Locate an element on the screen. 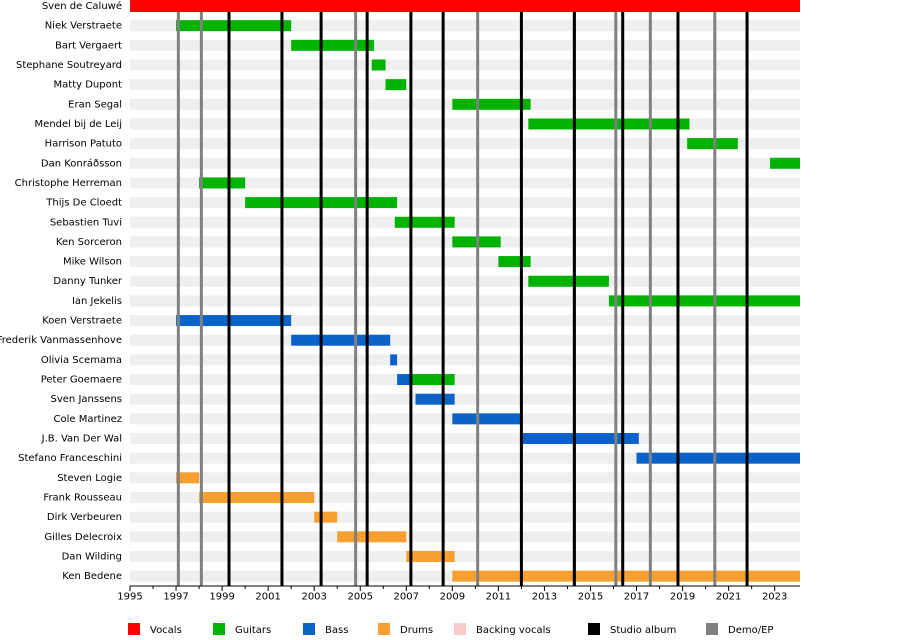 The width and height of the screenshot is (900, 640). member-name: Koen Verstraete is located at coordinates (82, 321).